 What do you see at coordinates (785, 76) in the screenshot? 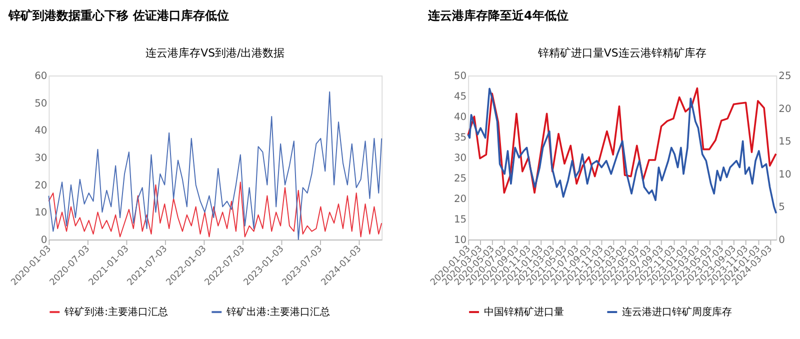
I see `y2-tick-label: 25` at bounding box center [785, 76].